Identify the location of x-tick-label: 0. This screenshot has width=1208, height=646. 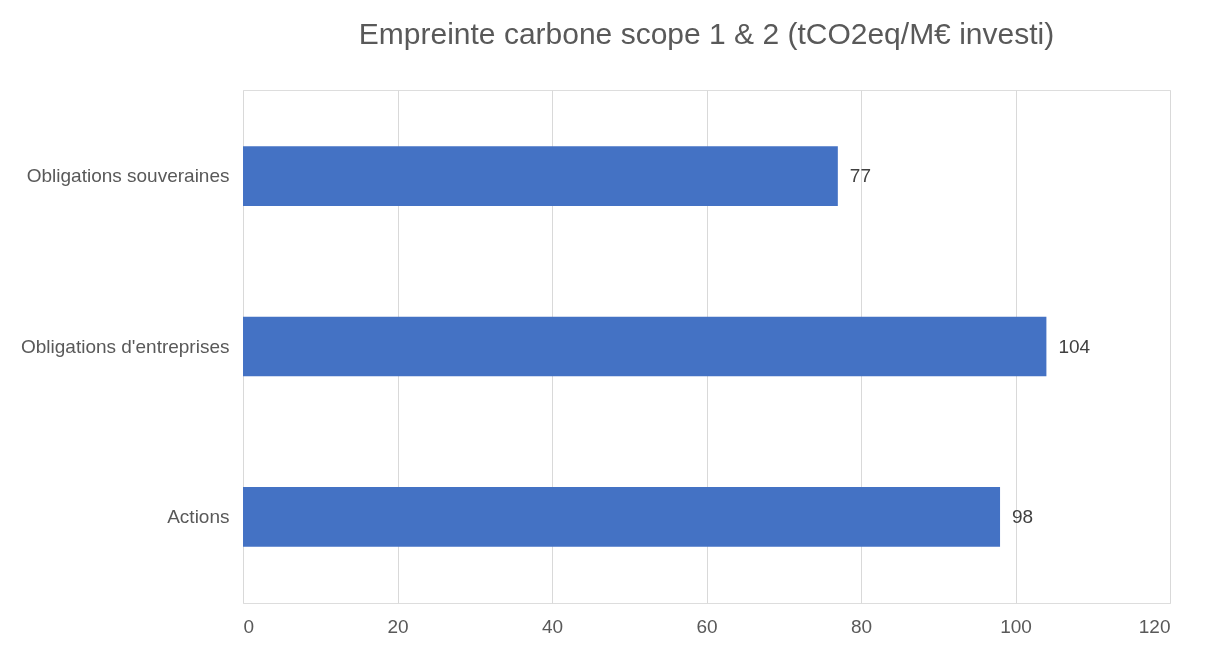
(249, 626).